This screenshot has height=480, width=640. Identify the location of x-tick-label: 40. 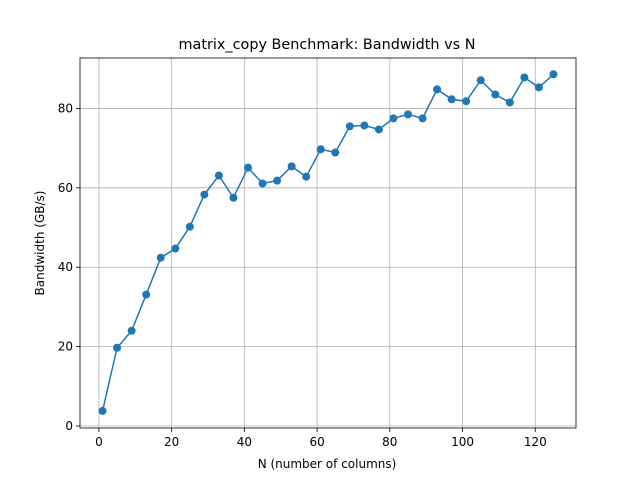
(244, 442).